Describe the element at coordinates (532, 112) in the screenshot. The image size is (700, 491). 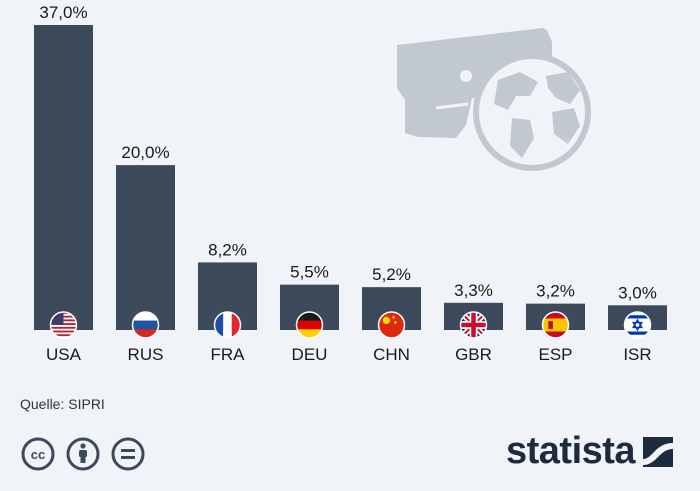
I see `globe-icon` at that location.